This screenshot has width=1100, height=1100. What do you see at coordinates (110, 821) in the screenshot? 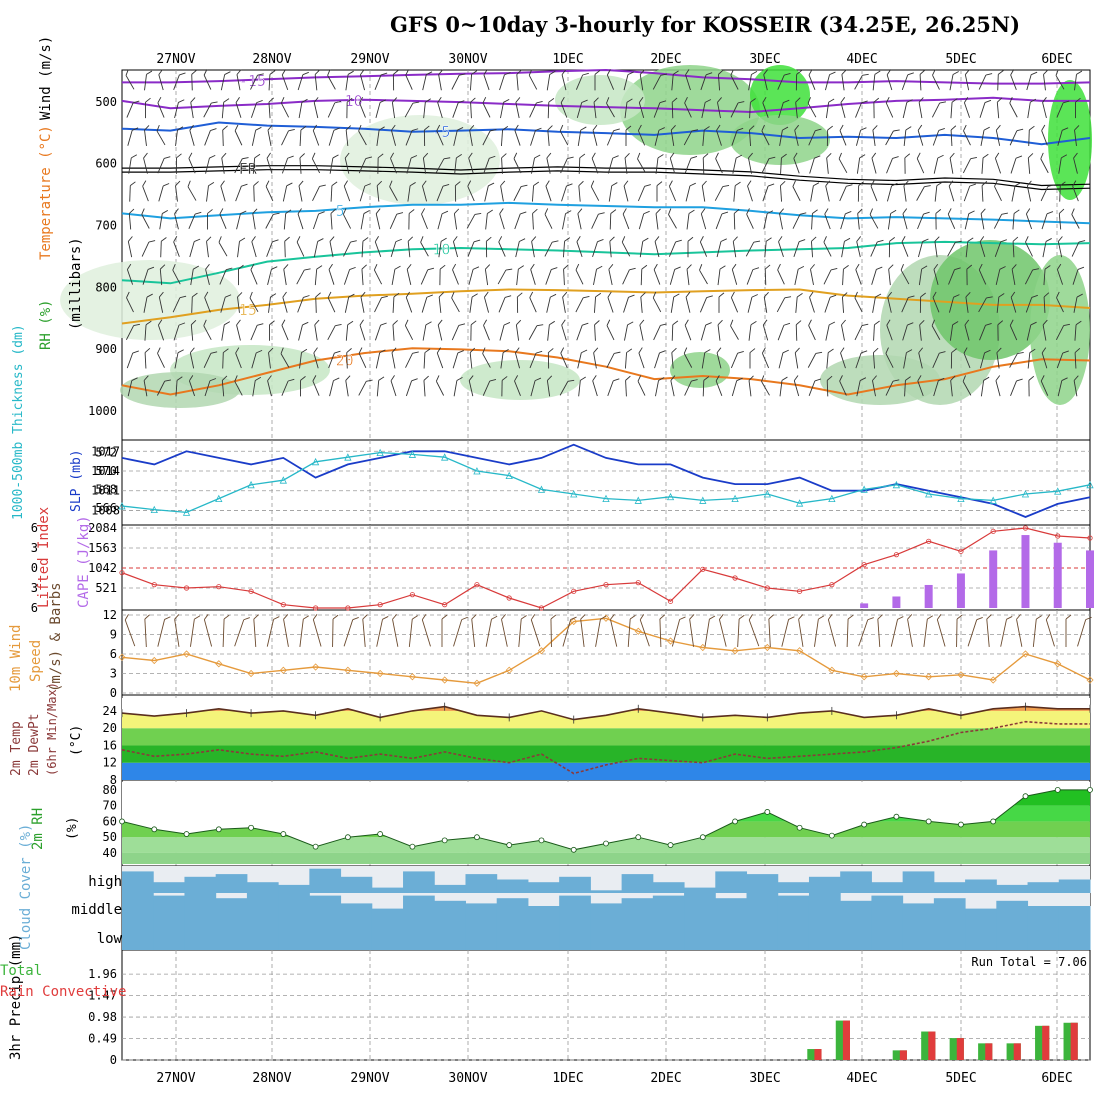
I see `rh-tick-label: 60` at bounding box center [110, 821].